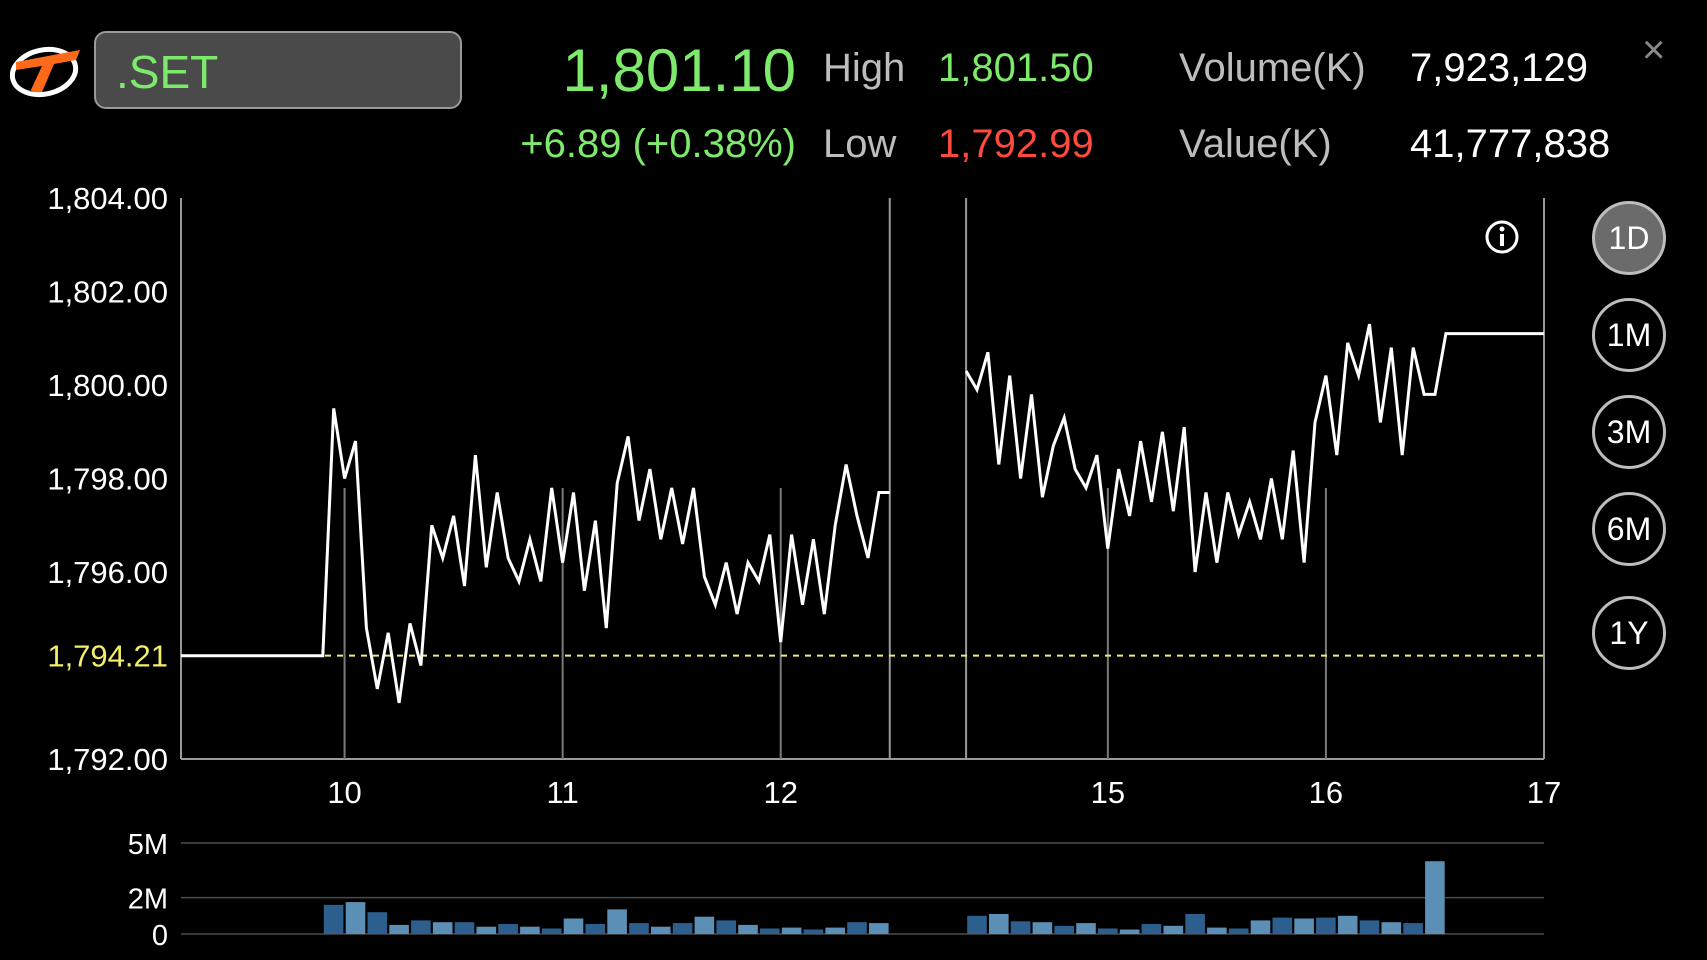 Image resolution: width=1707 pixels, height=960 pixels. What do you see at coordinates (780, 792) in the screenshot?
I see `x-tick-label: 12` at bounding box center [780, 792].